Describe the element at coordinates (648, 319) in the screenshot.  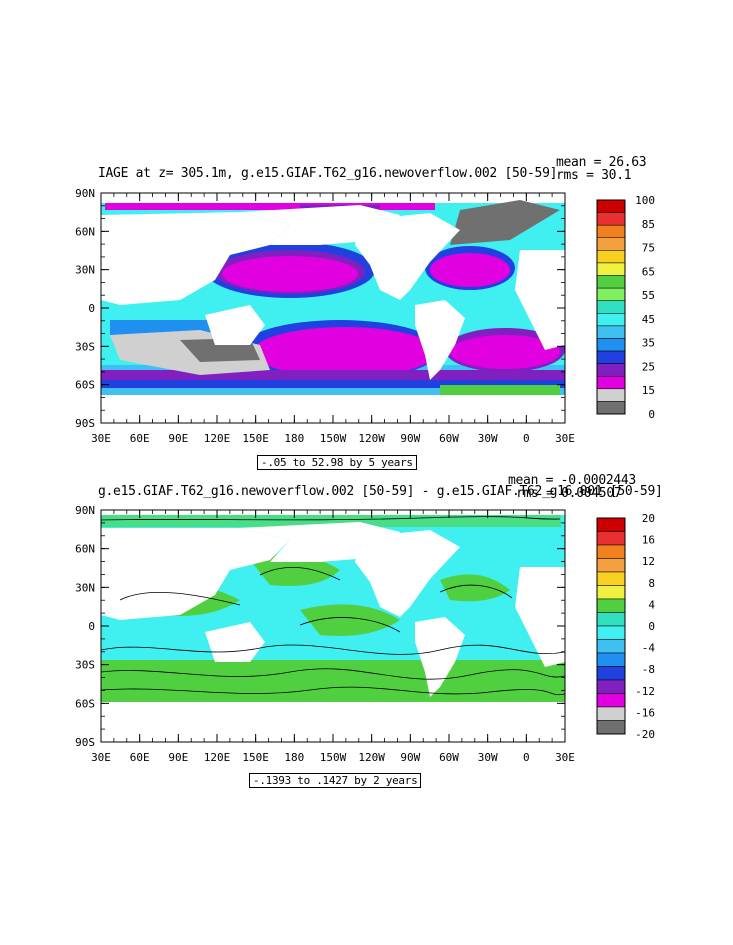
I see `colorbar-label: 45` at that location.